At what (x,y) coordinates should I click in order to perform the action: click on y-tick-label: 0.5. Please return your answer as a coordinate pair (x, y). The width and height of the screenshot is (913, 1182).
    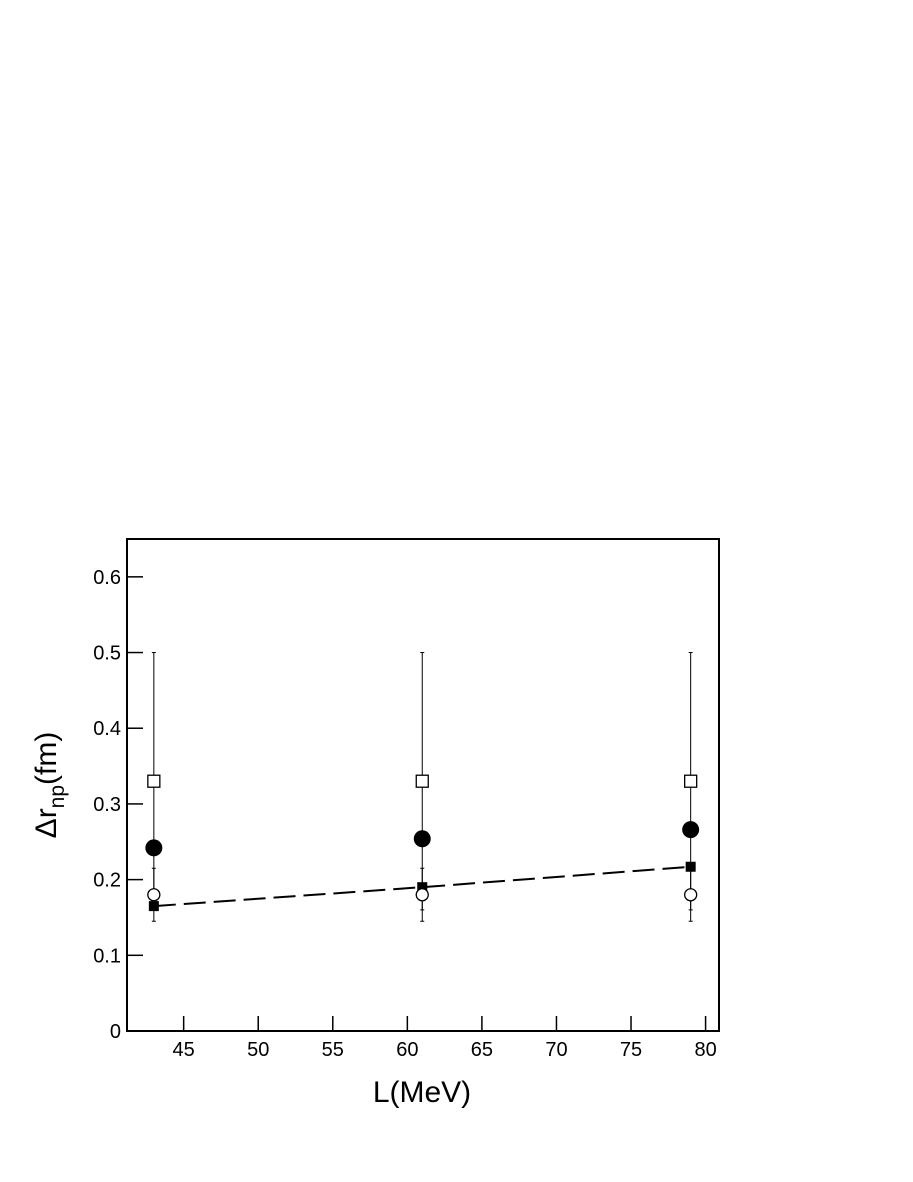
    Looking at the image, I should click on (107, 654).